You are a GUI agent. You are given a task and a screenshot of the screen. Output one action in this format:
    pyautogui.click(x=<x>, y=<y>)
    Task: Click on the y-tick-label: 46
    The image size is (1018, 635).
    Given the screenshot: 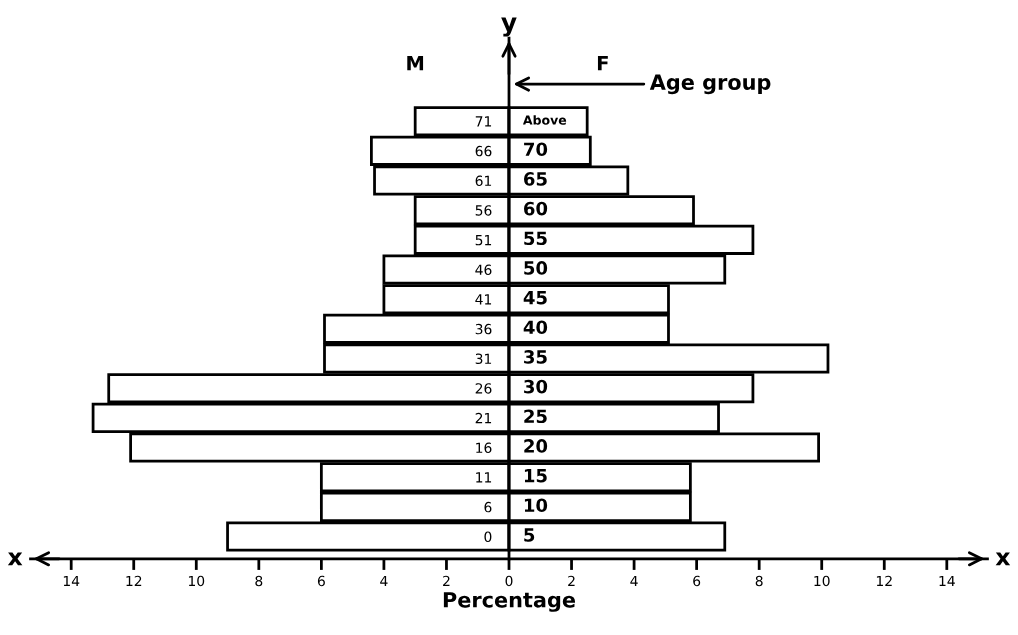 What is the action you would take?
    pyautogui.click(x=483, y=269)
    